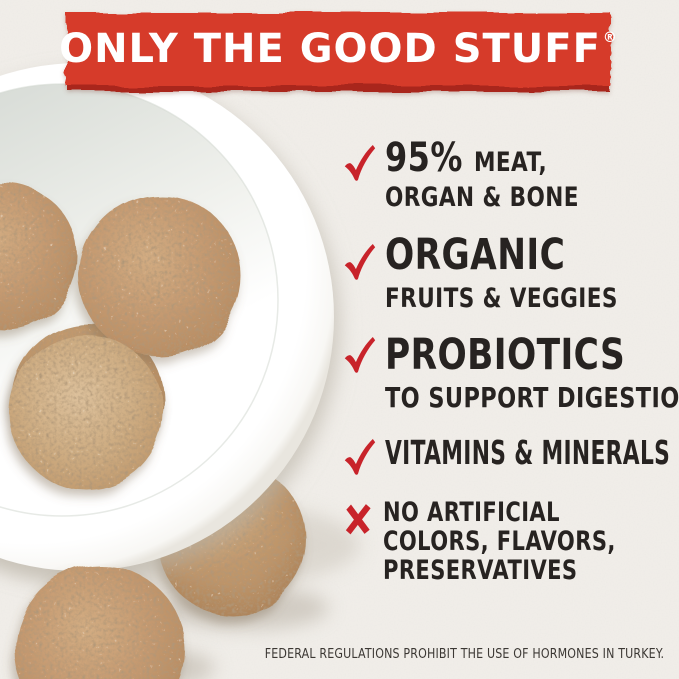  I want to click on banner-title: ONLY THE GOOD STUFF, so click(330, 49).